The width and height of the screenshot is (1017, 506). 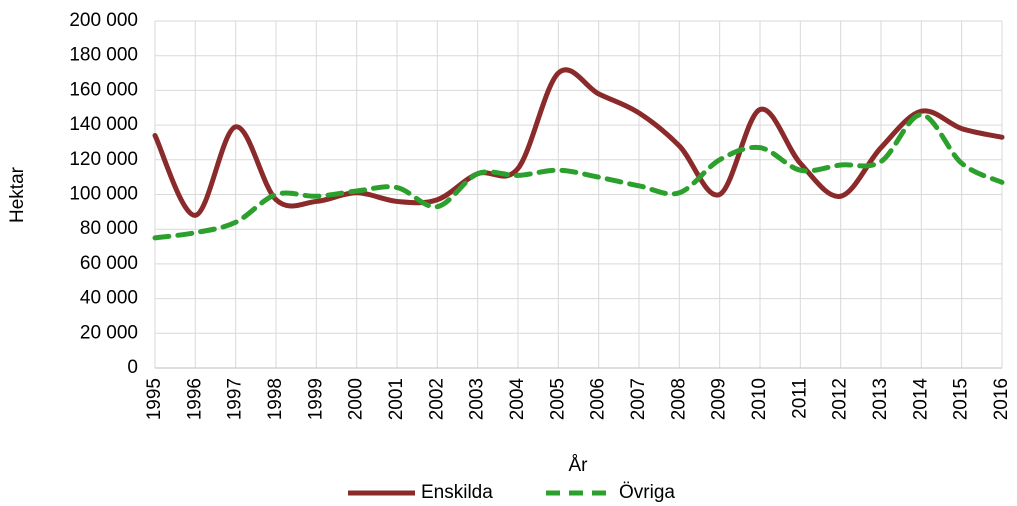 I want to click on legend-label: Enskilda, so click(x=457, y=492).